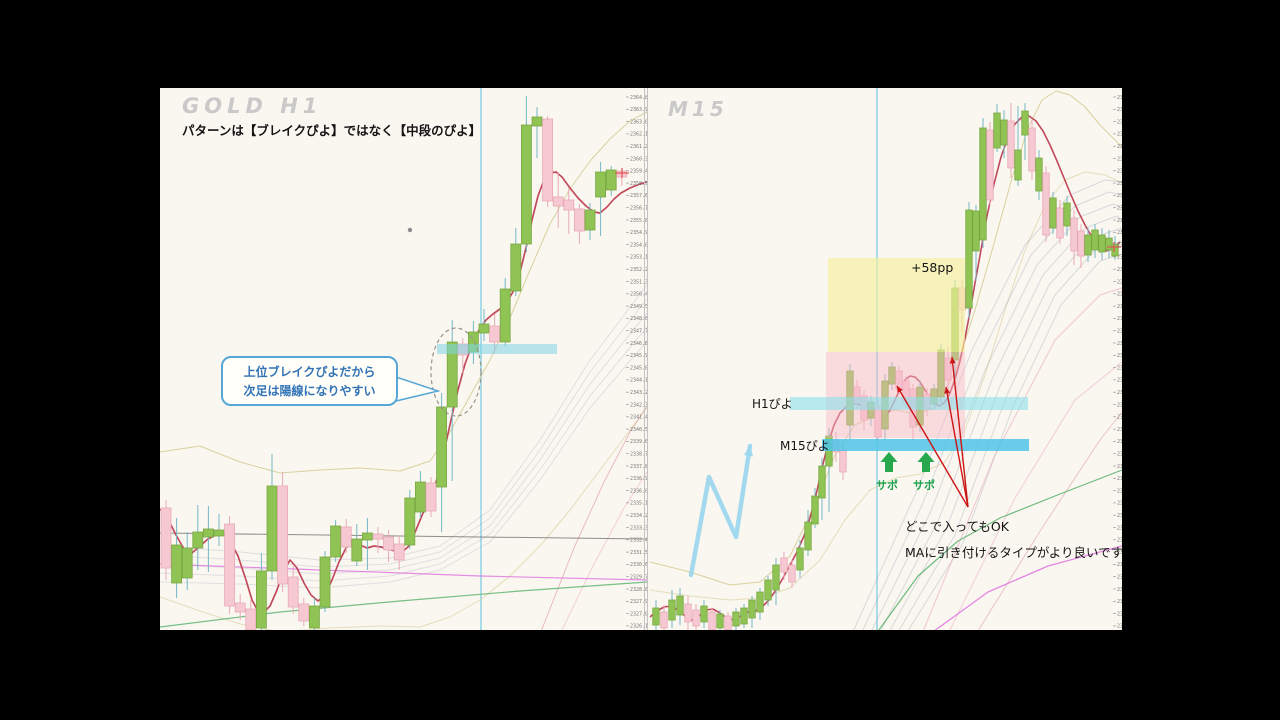 The width and height of the screenshot is (1280, 720). What do you see at coordinates (638, 467) in the screenshot?
I see `svg-text: 2337.80` at bounding box center [638, 467].